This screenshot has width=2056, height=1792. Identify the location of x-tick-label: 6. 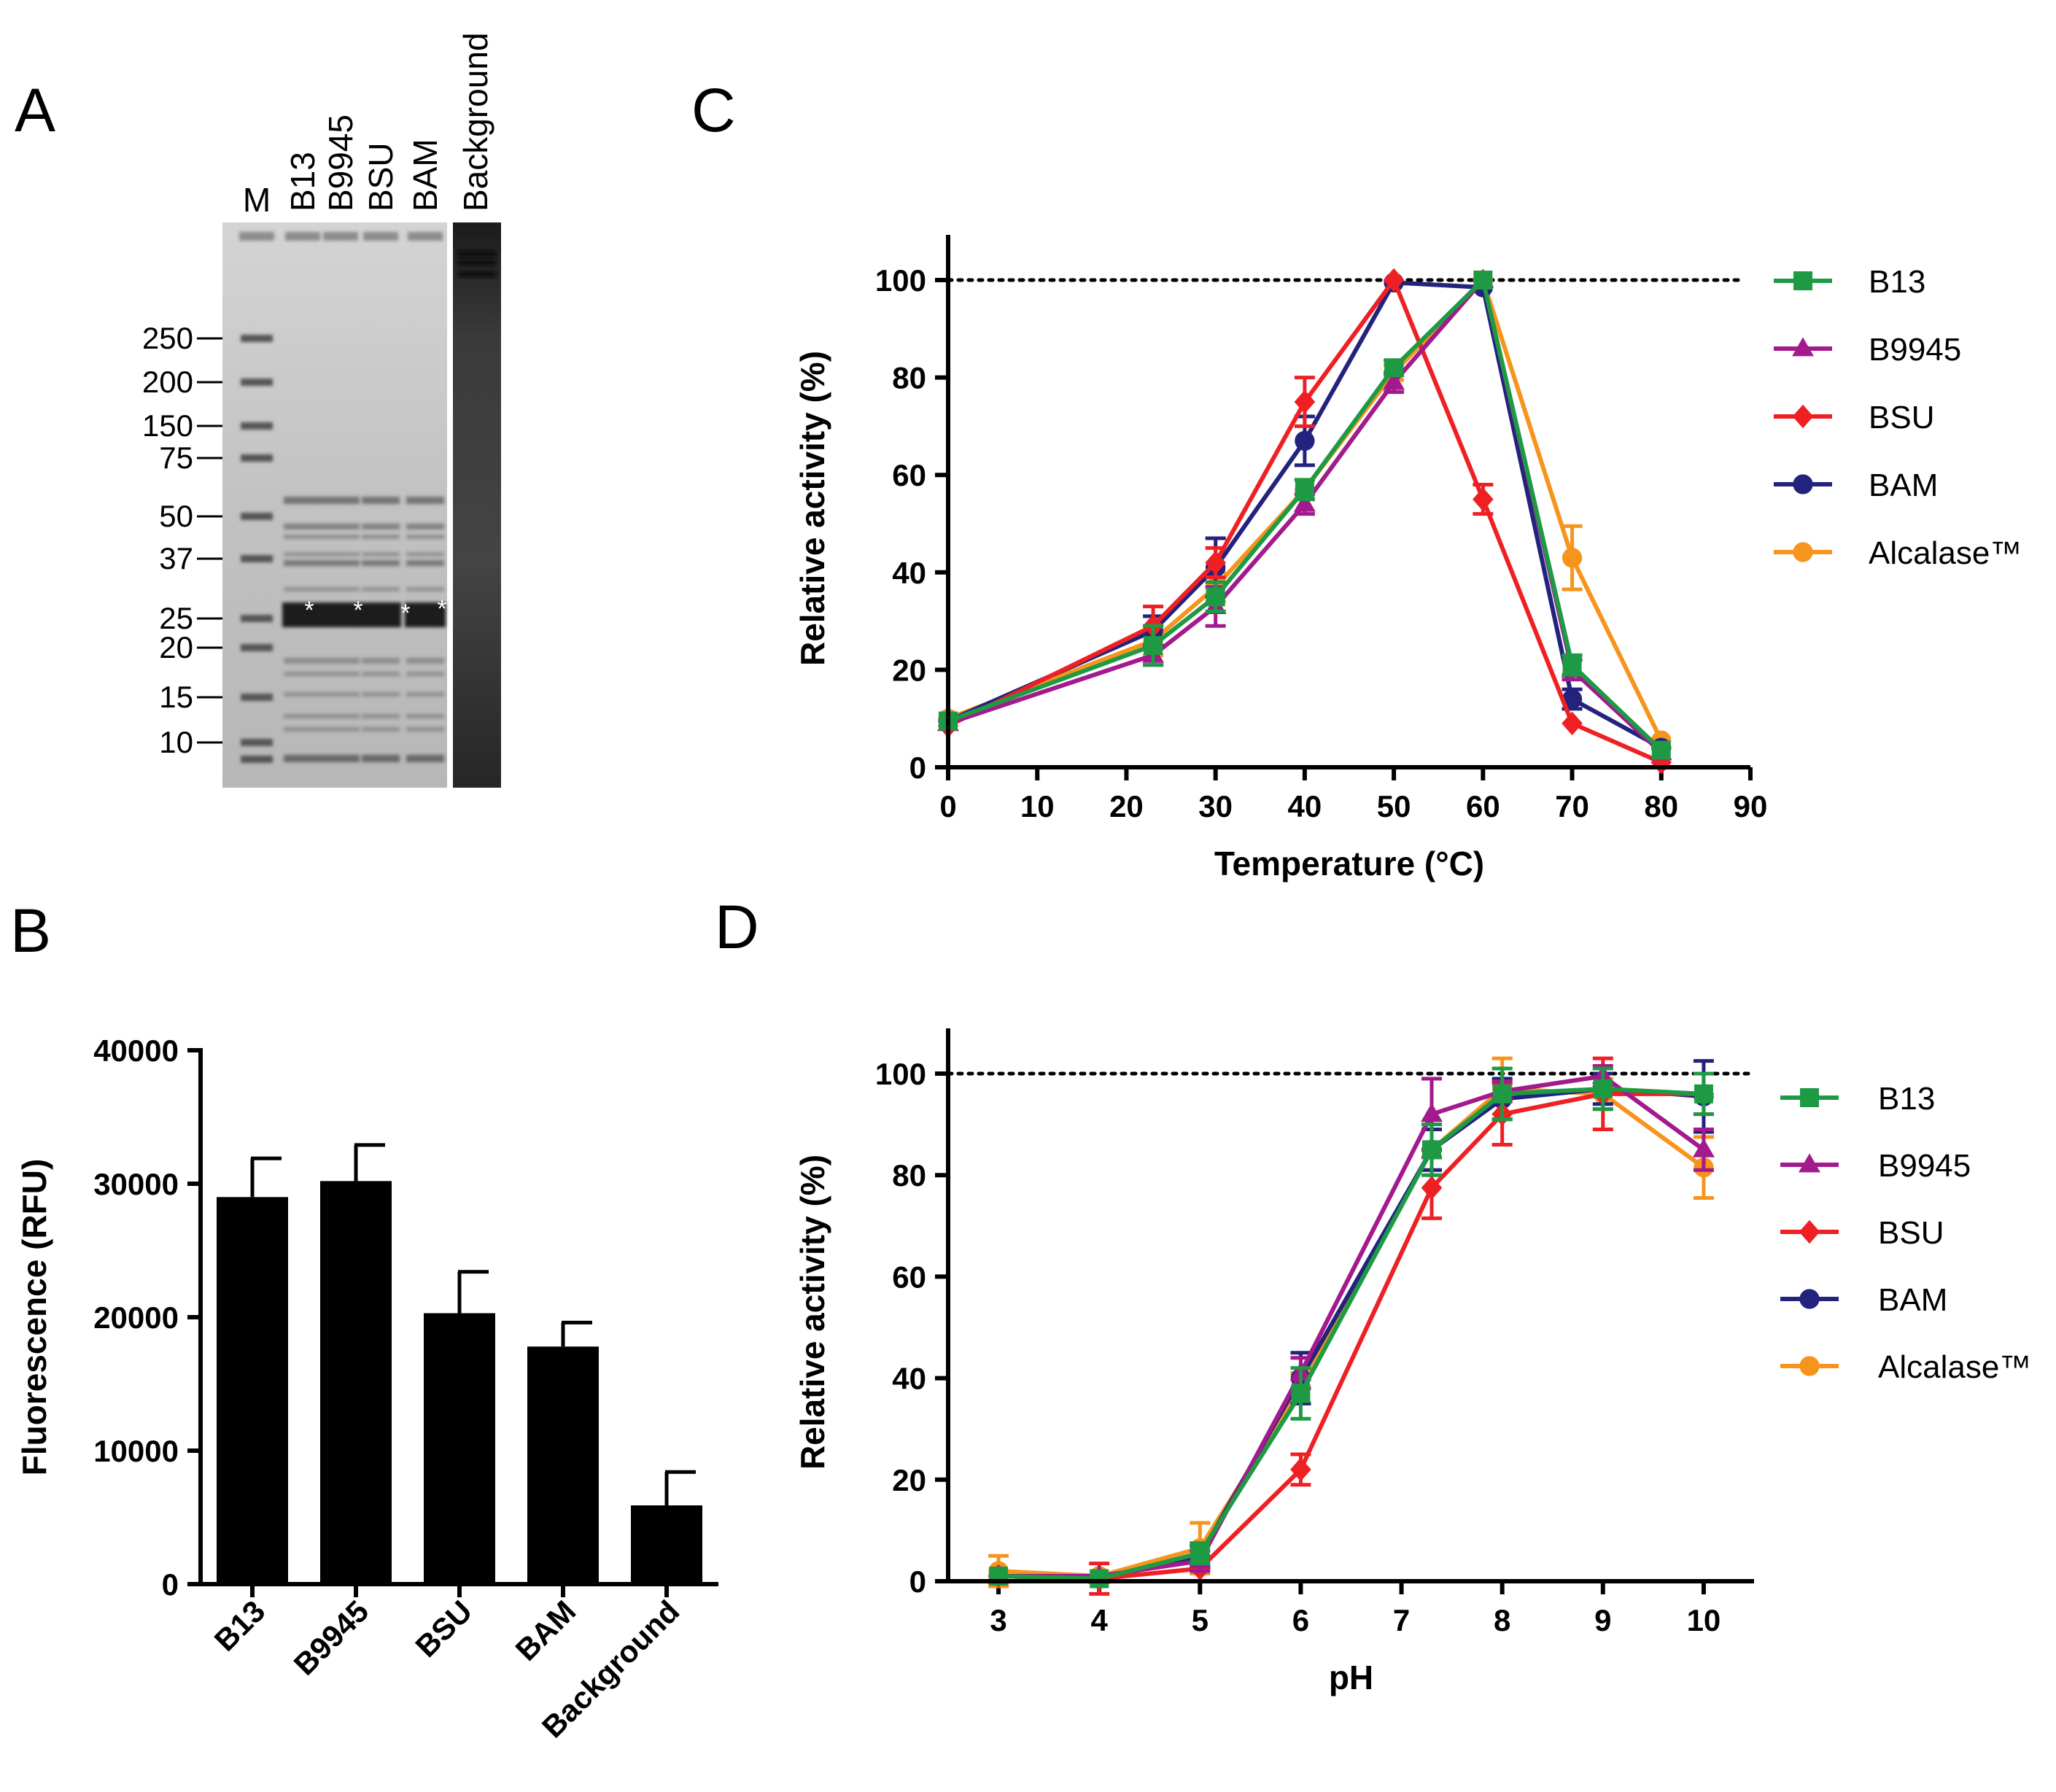
(1300, 1620).